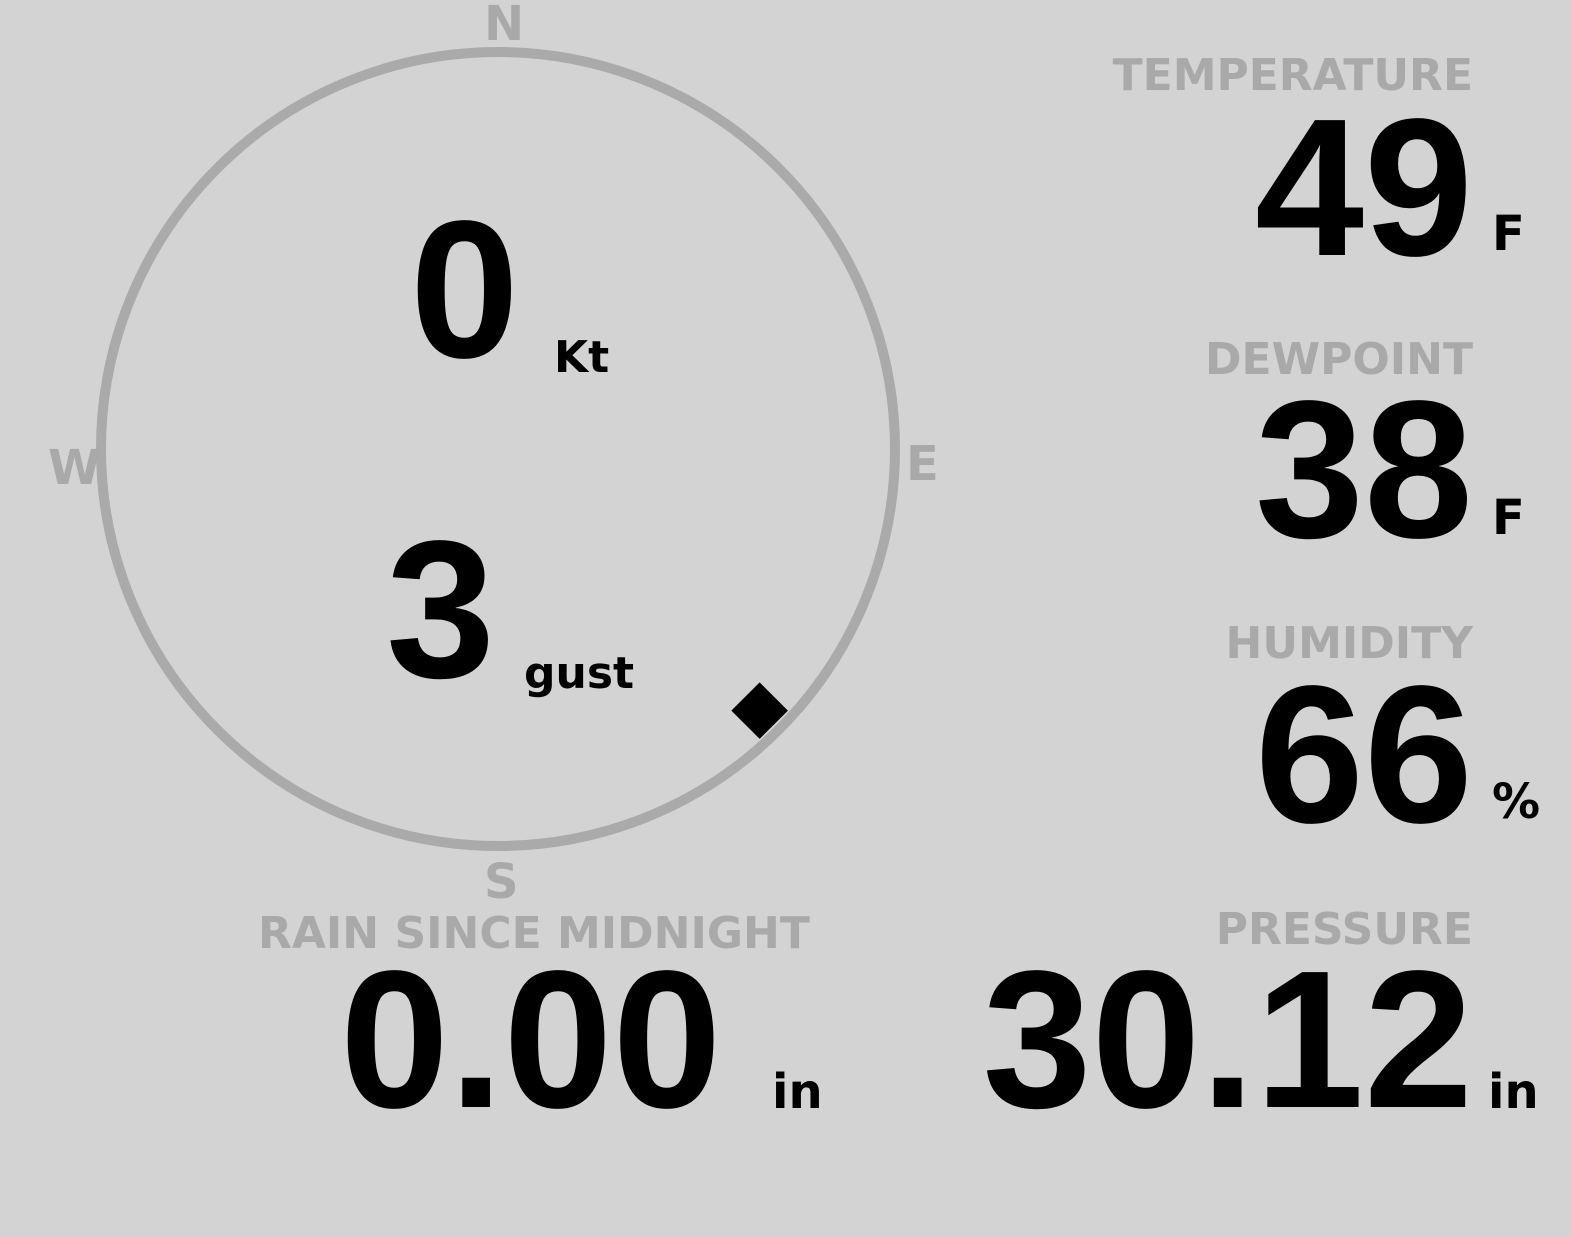  I want to click on pressure-value: 30.12, so click(1227, 1039).